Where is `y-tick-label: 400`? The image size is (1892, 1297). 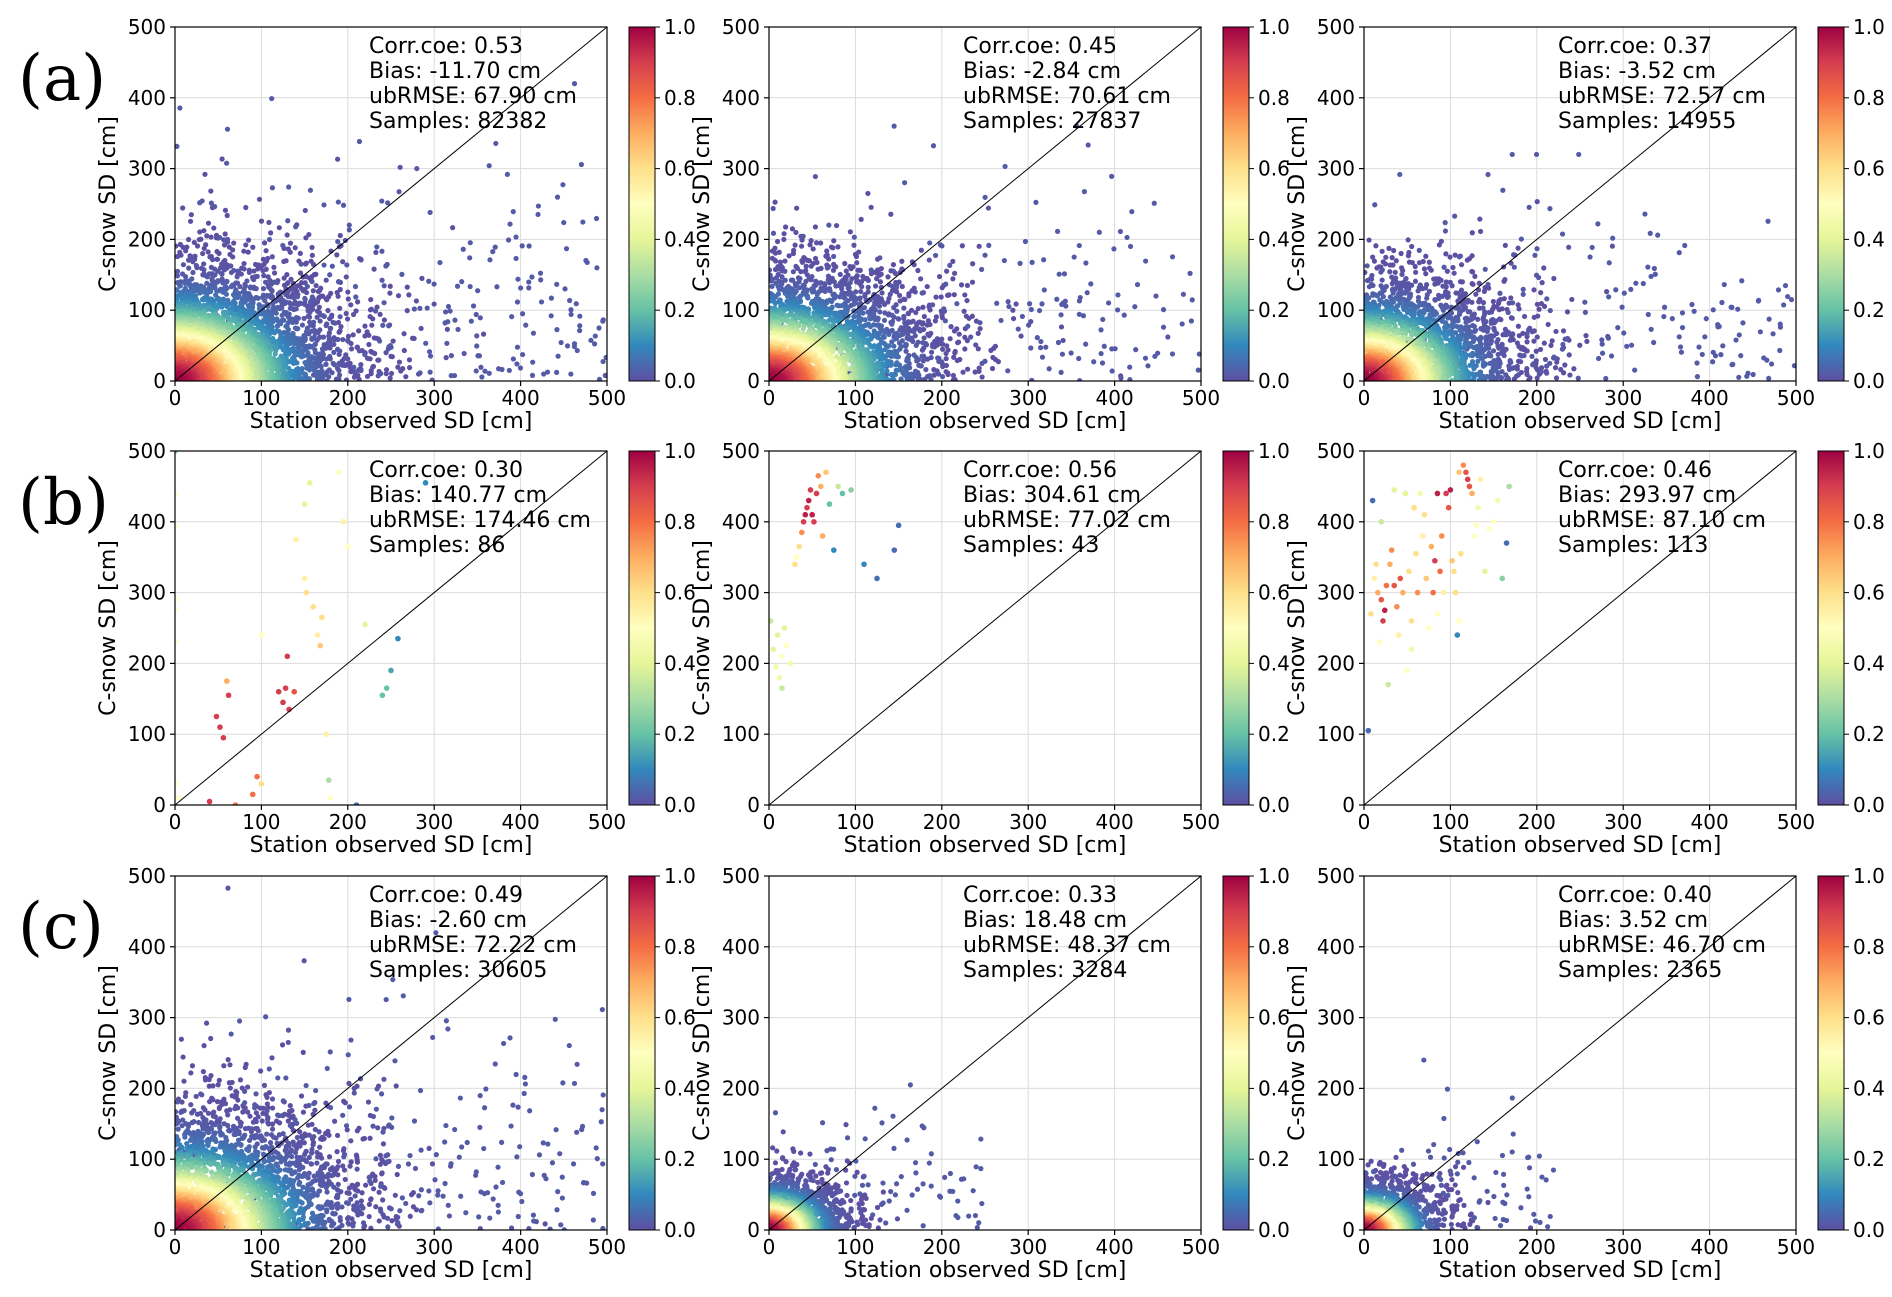
y-tick-label: 400 is located at coordinates (147, 98).